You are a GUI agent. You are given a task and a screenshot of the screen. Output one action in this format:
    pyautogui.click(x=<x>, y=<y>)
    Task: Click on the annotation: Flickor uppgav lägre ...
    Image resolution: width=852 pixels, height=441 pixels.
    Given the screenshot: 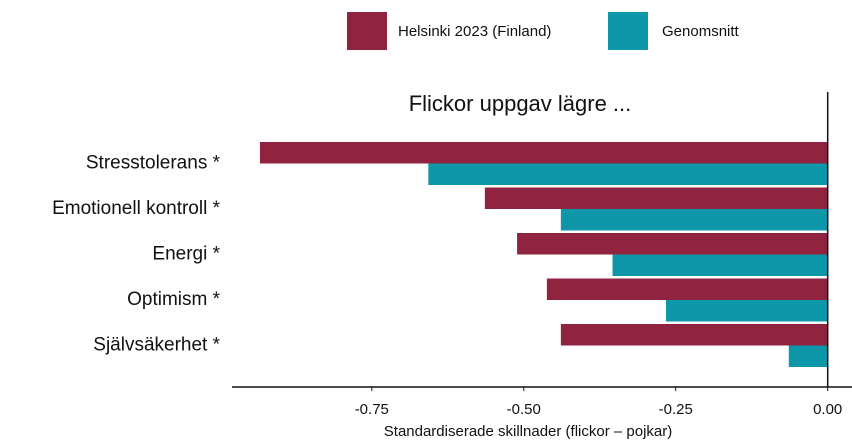 What is the action you would take?
    pyautogui.click(x=520, y=103)
    